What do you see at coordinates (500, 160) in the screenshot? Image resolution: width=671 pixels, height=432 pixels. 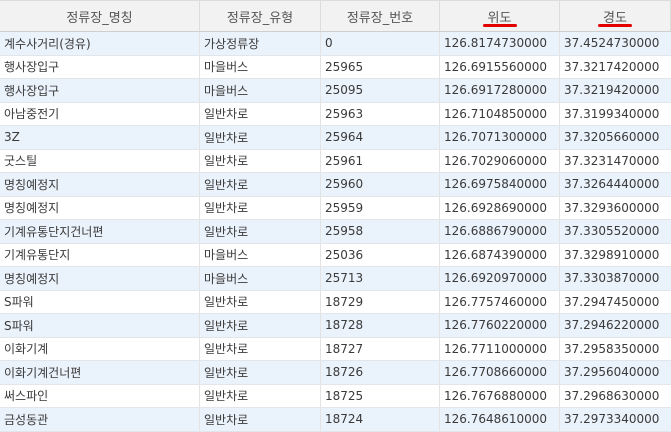 I see `cell-latitude: 126.7029060000` at bounding box center [500, 160].